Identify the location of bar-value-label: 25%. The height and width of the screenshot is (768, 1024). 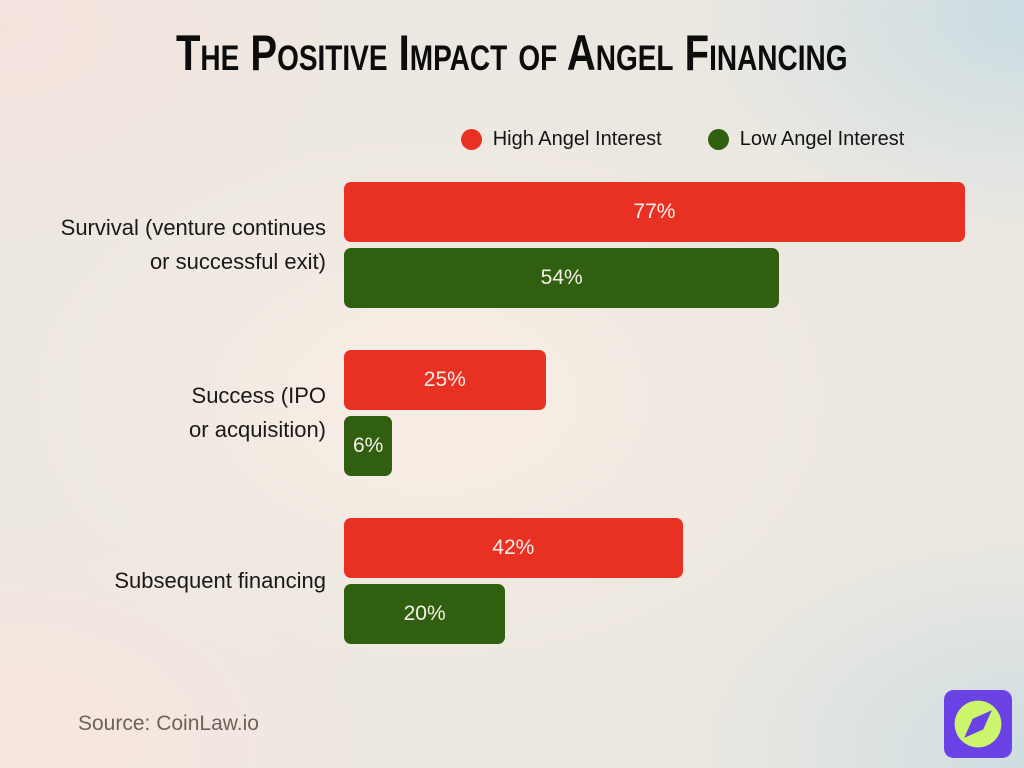
(444, 379).